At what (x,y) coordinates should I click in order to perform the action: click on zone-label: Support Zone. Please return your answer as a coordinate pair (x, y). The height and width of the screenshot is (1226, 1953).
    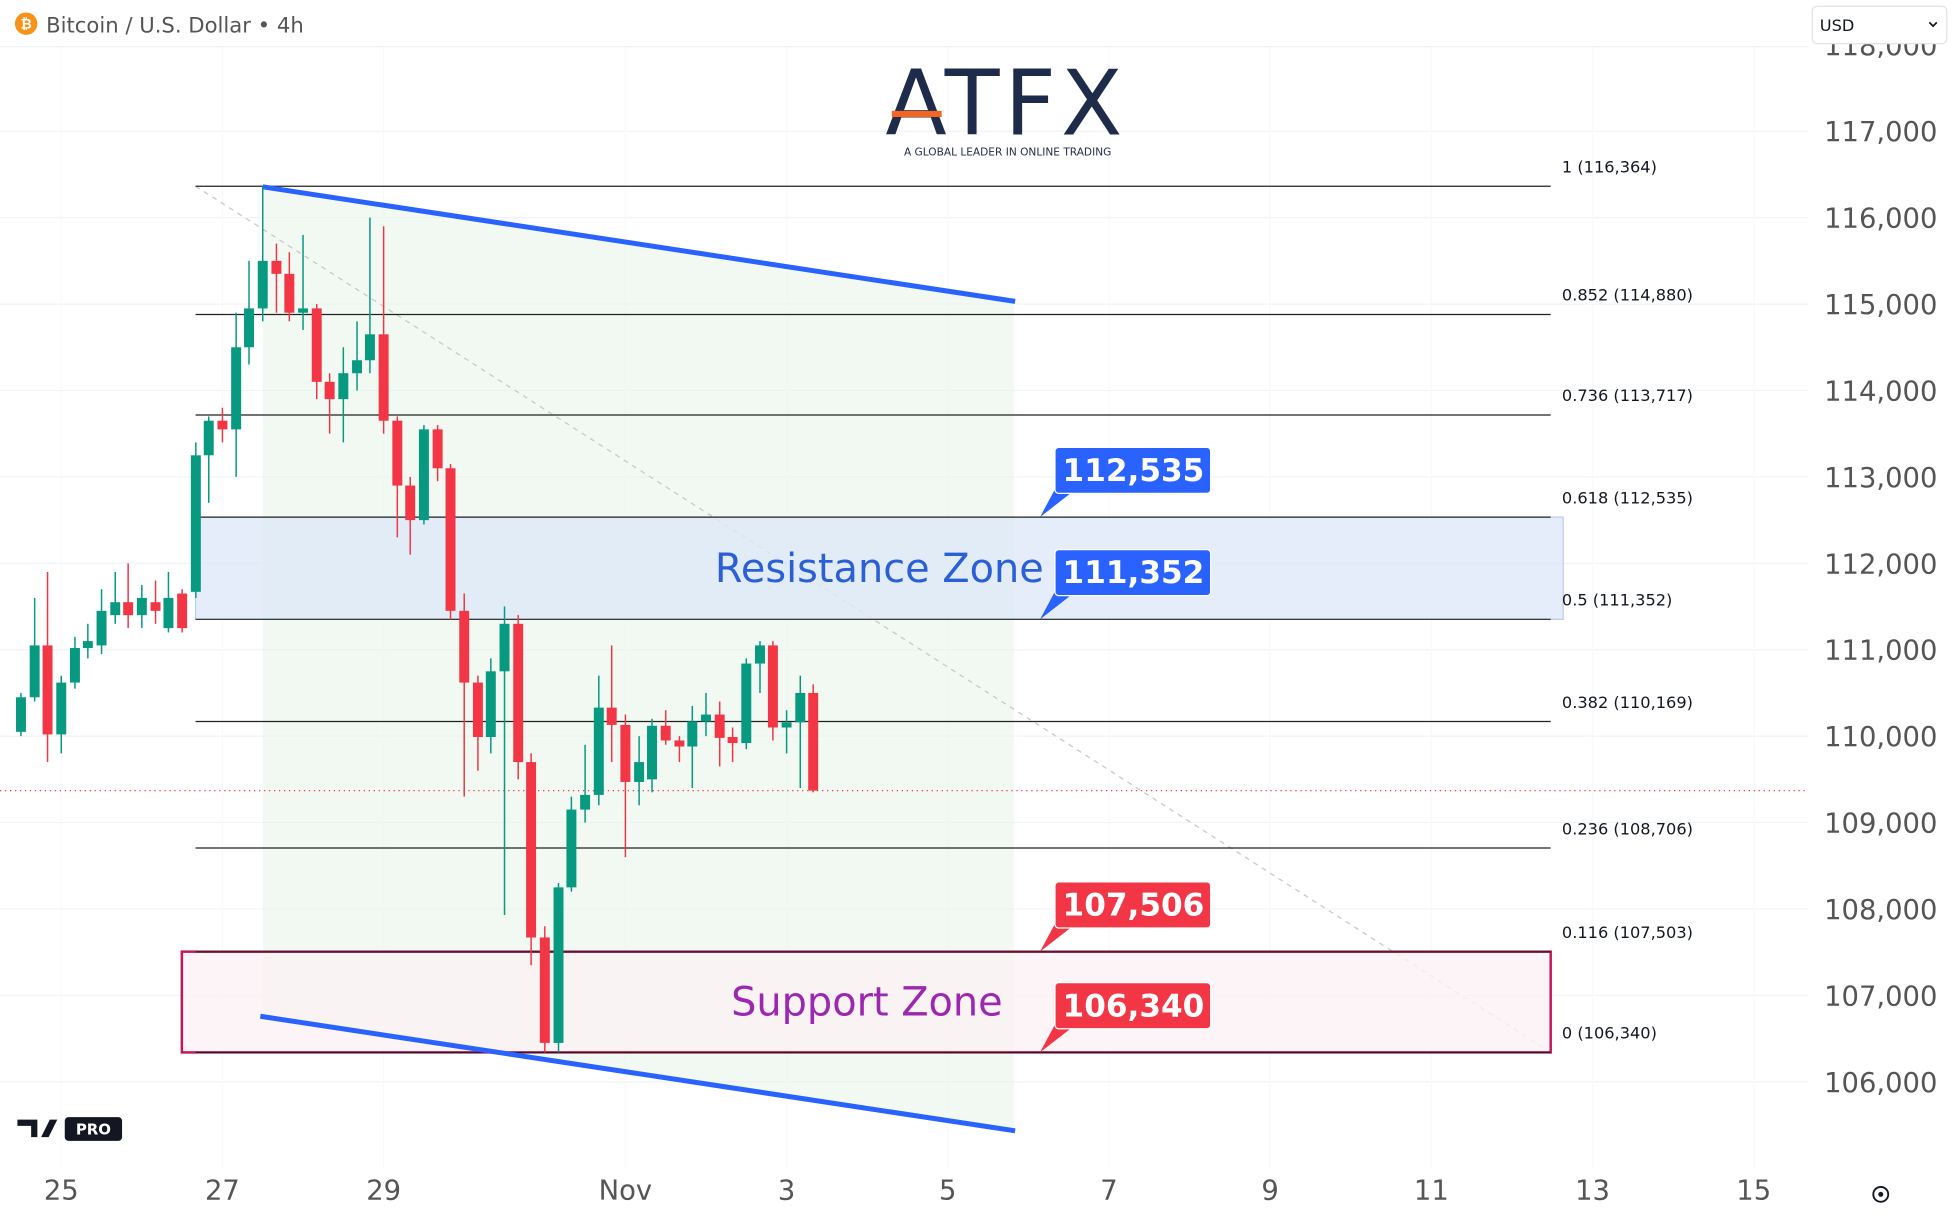
    Looking at the image, I should click on (867, 1003).